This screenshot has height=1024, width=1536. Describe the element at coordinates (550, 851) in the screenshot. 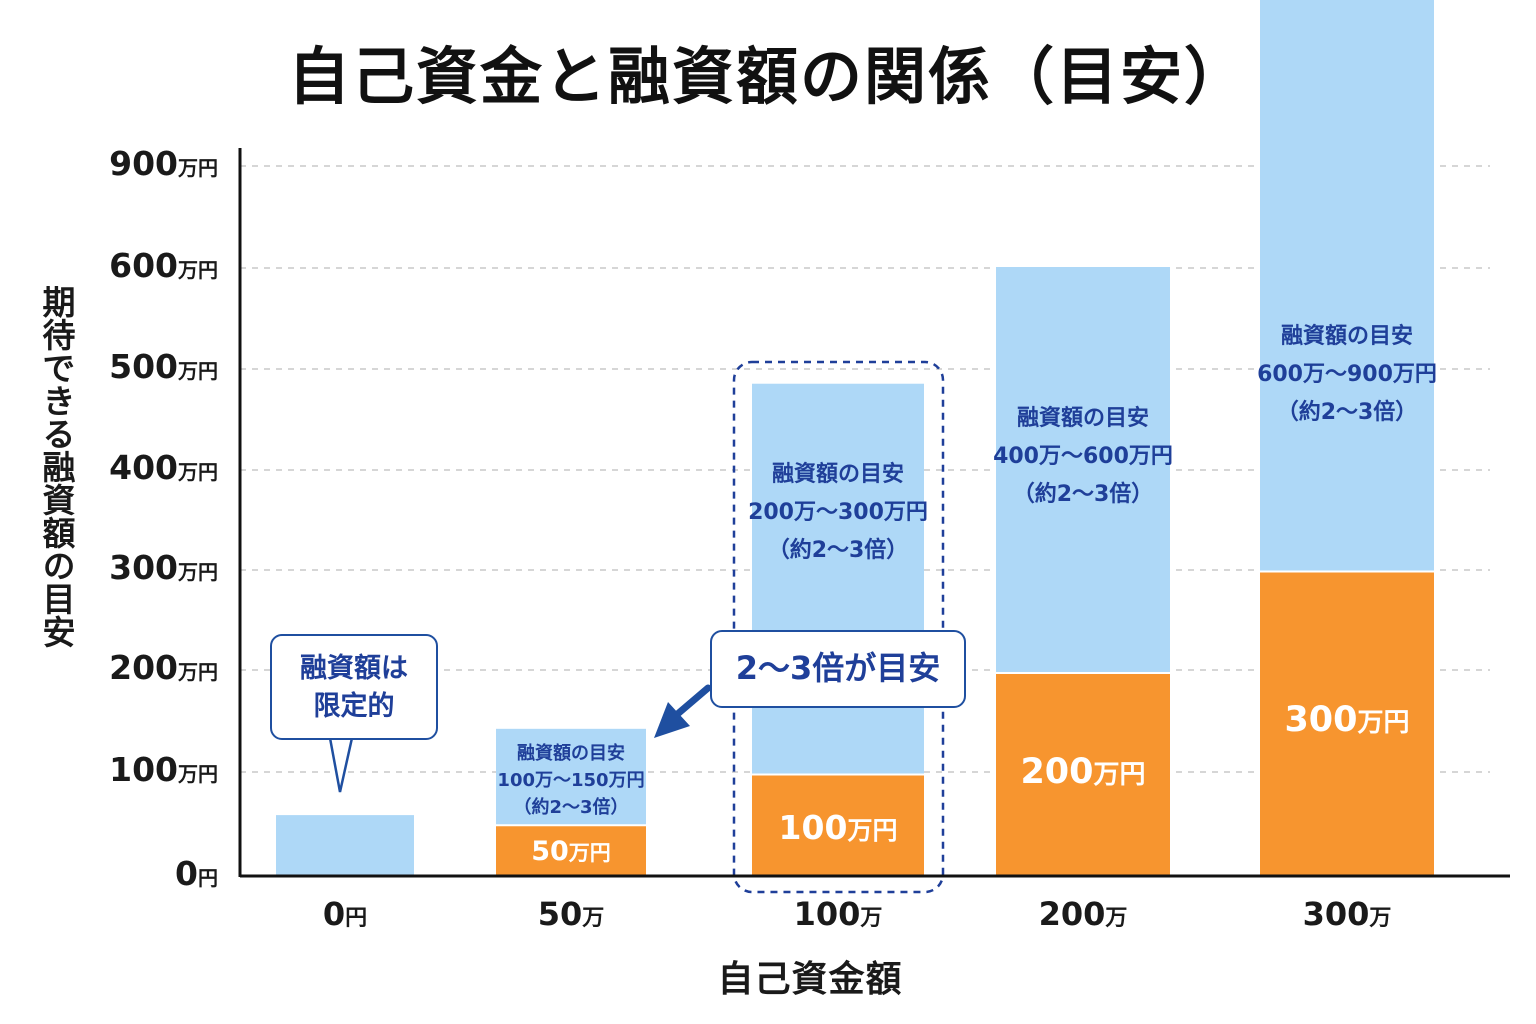

I see `equity-value-num: 50` at that location.